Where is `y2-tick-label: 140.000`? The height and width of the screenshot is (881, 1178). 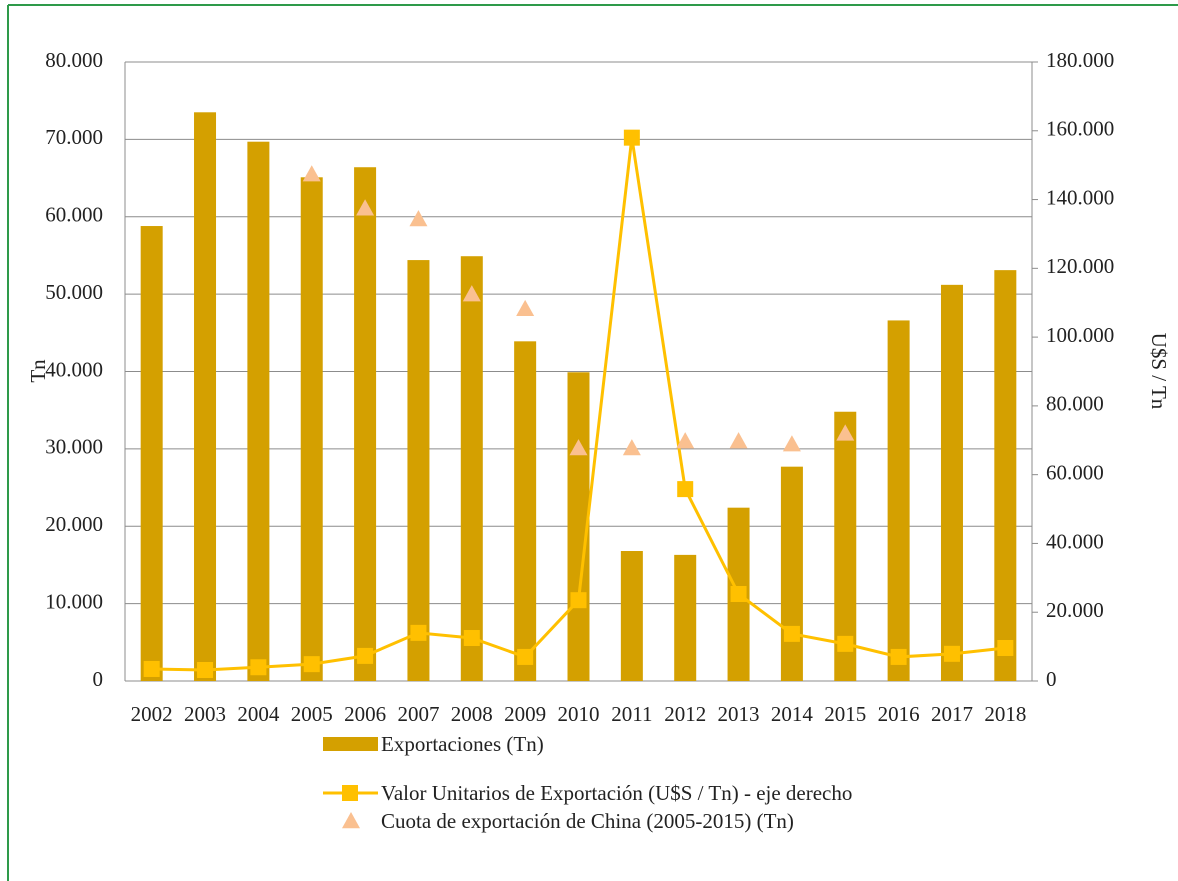 y2-tick-label: 140.000 is located at coordinates (1080, 197).